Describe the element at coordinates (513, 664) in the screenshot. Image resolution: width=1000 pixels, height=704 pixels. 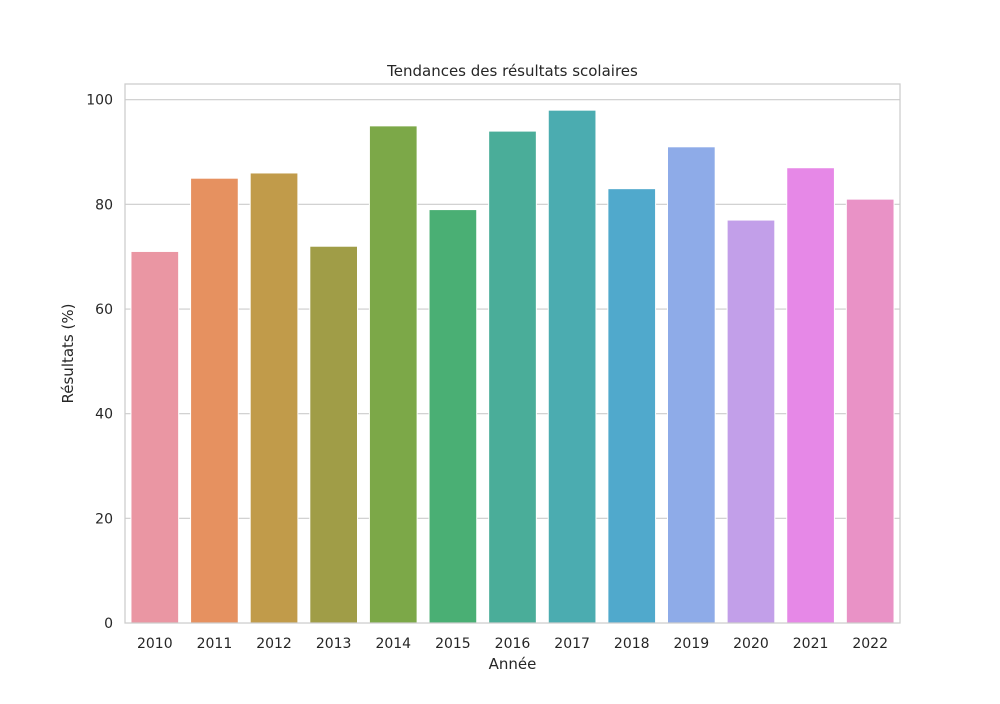
I see `x-axis-label: Année` at that location.